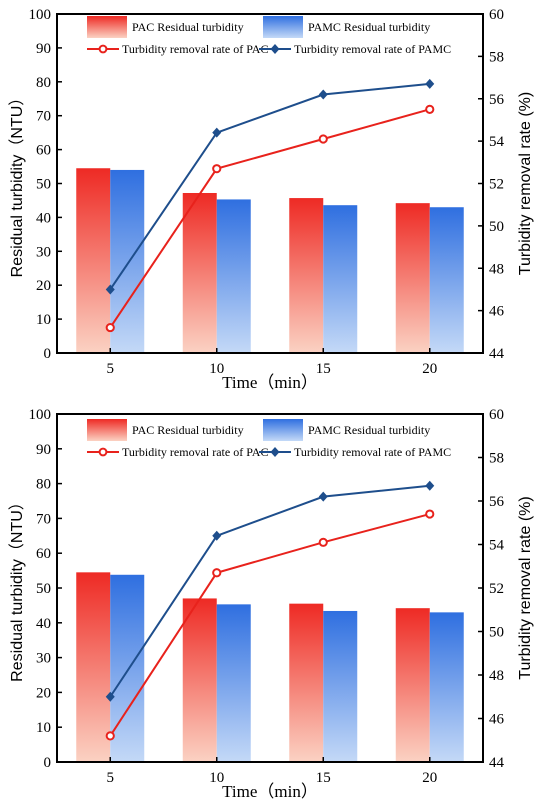 Image resolution: width=550 pixels, height=806 pixels. I want to click on left-tick-label: 30, so click(43, 659).